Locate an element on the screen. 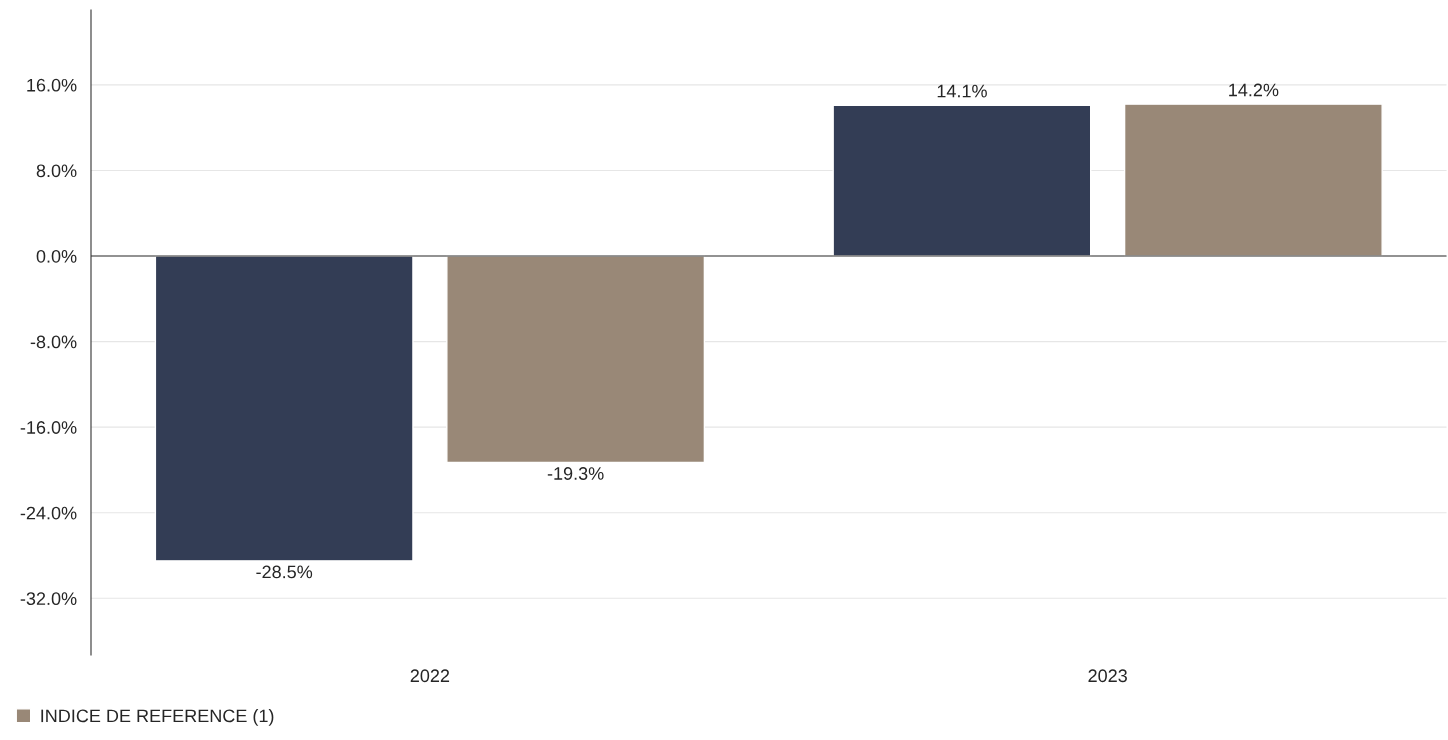 The height and width of the screenshot is (740, 1448). y-tick-label: -32.0% is located at coordinates (48, 599).